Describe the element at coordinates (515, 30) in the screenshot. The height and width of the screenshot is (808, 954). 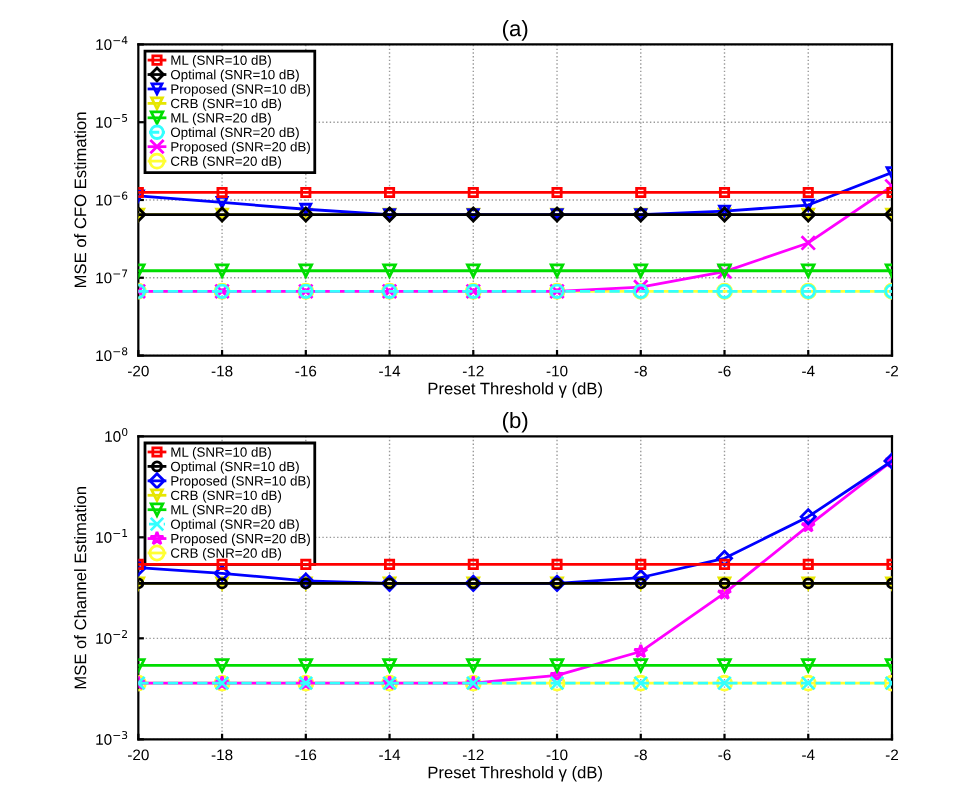
I see `chart-title: (a)` at that location.